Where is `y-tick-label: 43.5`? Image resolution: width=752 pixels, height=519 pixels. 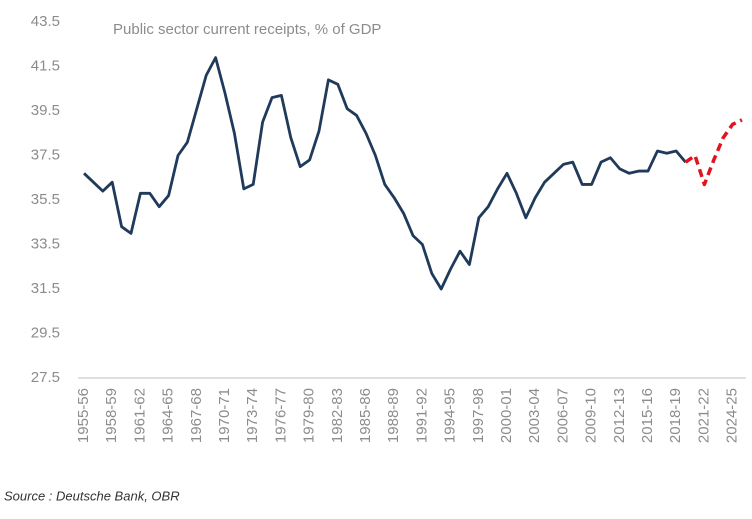 y-tick-label: 43.5 is located at coordinates (45, 21).